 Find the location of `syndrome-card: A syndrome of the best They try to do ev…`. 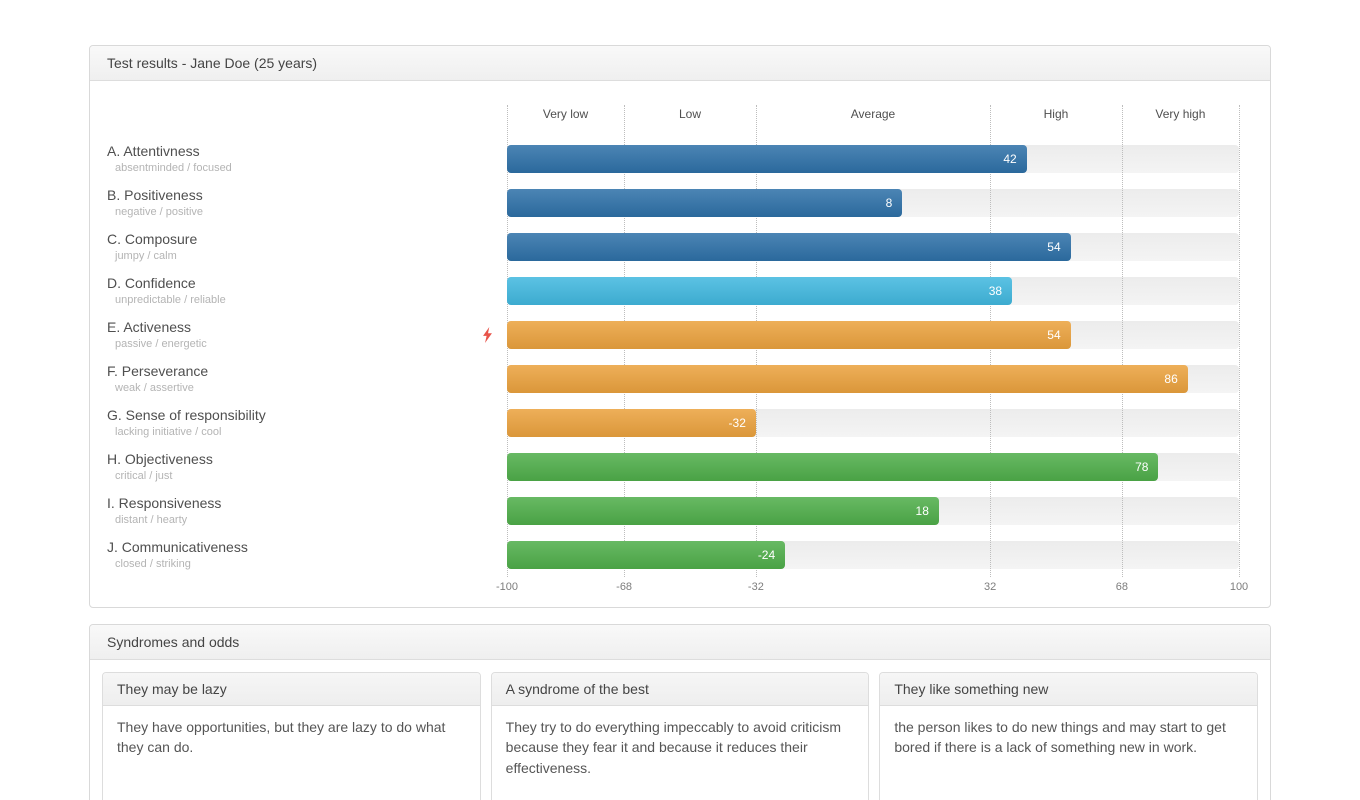

syndrome-card: A syndrome of the best They try to do ev… is located at coordinates (680, 736).